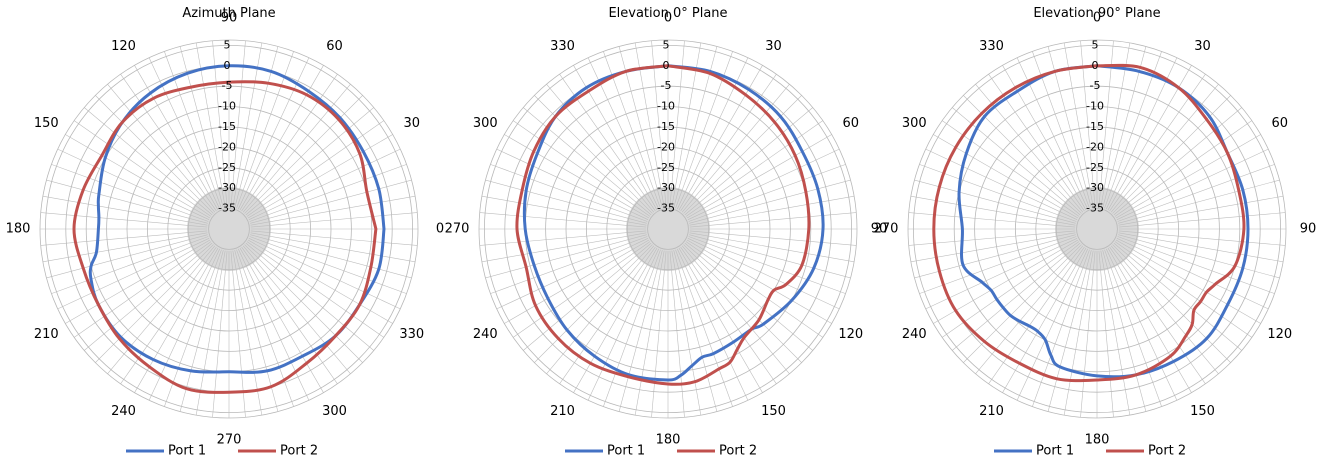 The width and height of the screenshot is (1319, 465). I want to click on radial-tick-label: 5, so click(227, 44).